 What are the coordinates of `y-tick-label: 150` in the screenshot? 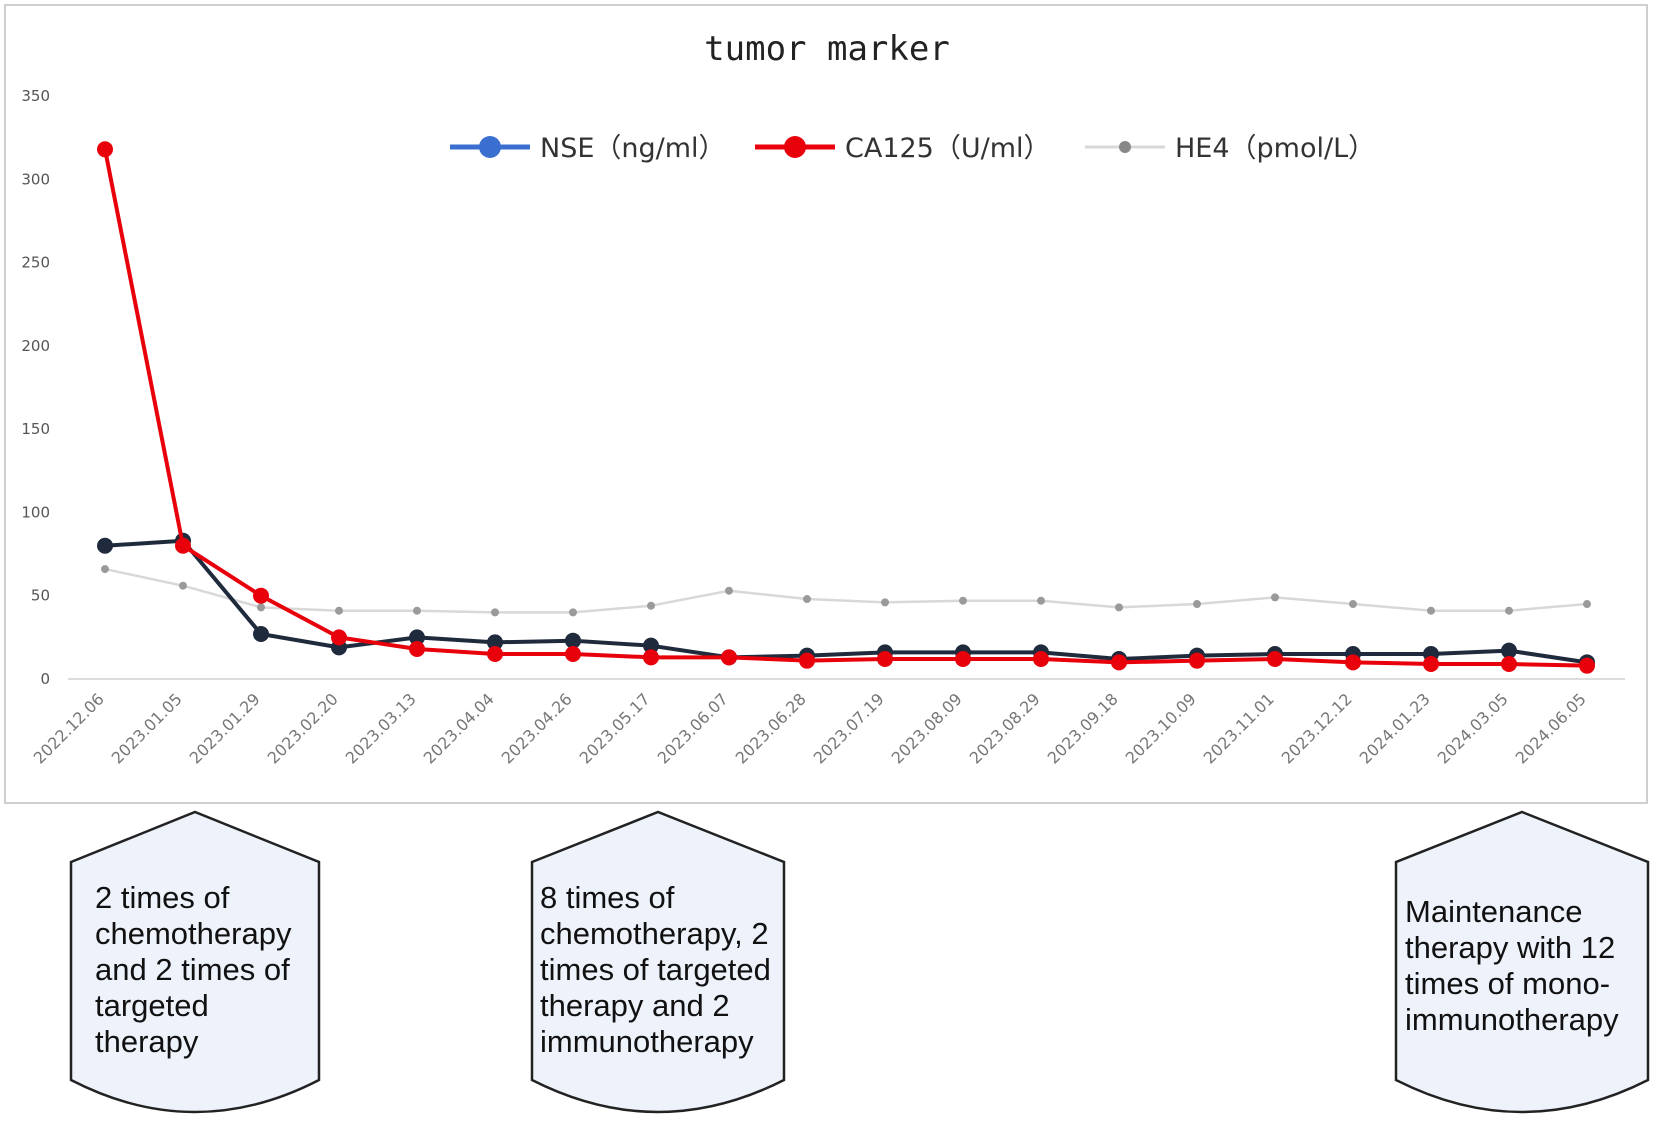 It's located at (35, 429).